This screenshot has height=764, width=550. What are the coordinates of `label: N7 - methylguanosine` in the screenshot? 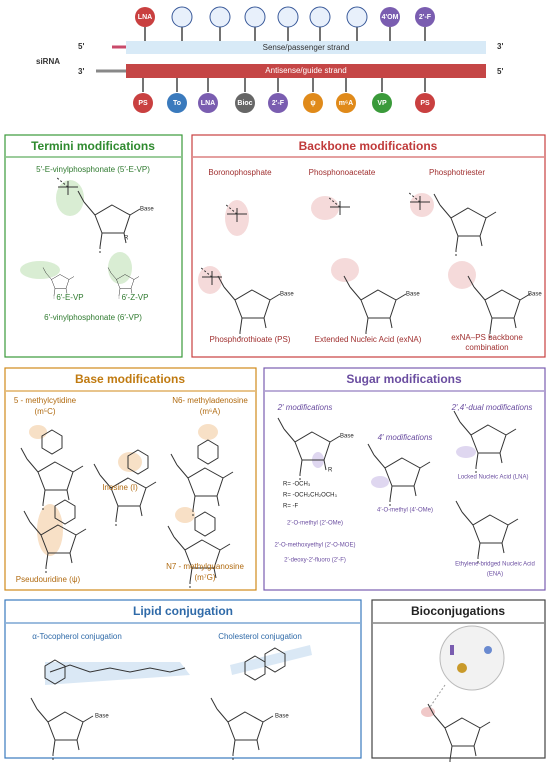 It's located at (205, 566).